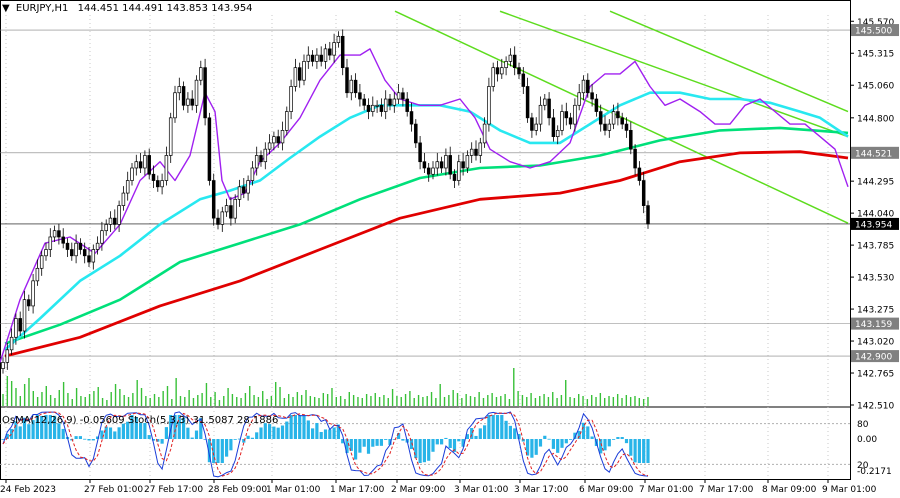 Image resolution: width=900 pixels, height=498 pixels. I want to click on price-level-label: 145.500, so click(873, 32).